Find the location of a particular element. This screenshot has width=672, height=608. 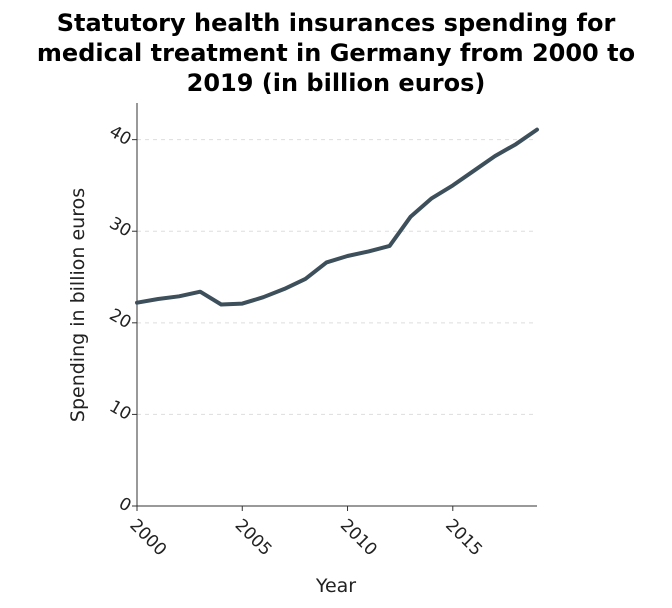

x-tick-label-2005: 2005 is located at coordinates (253, 537).